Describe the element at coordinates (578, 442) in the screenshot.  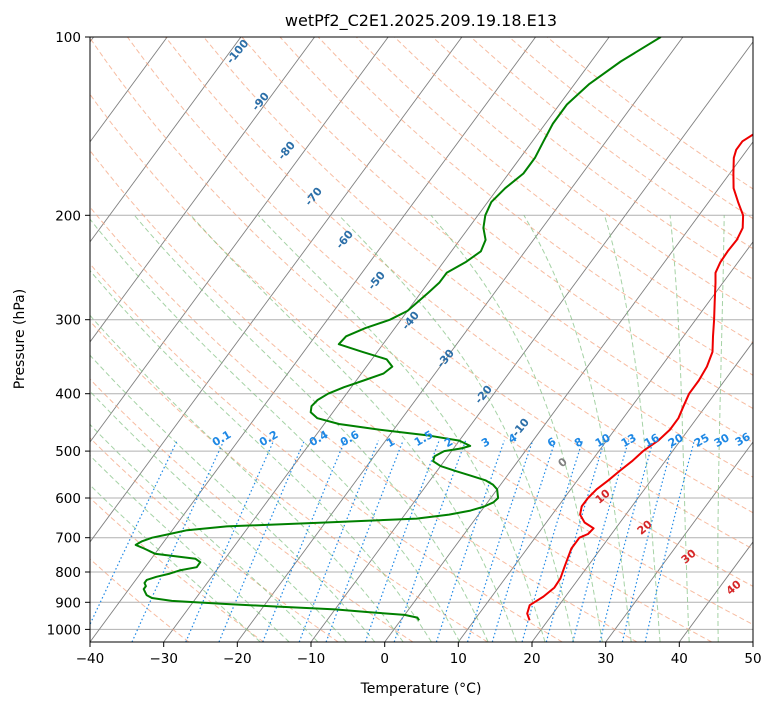
I see `mixing-ratio-label: 8` at that location.